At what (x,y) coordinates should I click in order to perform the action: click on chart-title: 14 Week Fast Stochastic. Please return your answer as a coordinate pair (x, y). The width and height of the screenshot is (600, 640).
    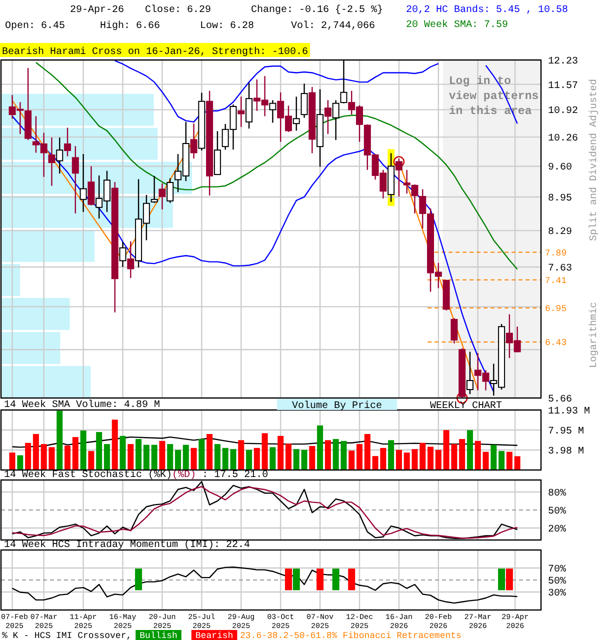
    Looking at the image, I should click on (73, 475).